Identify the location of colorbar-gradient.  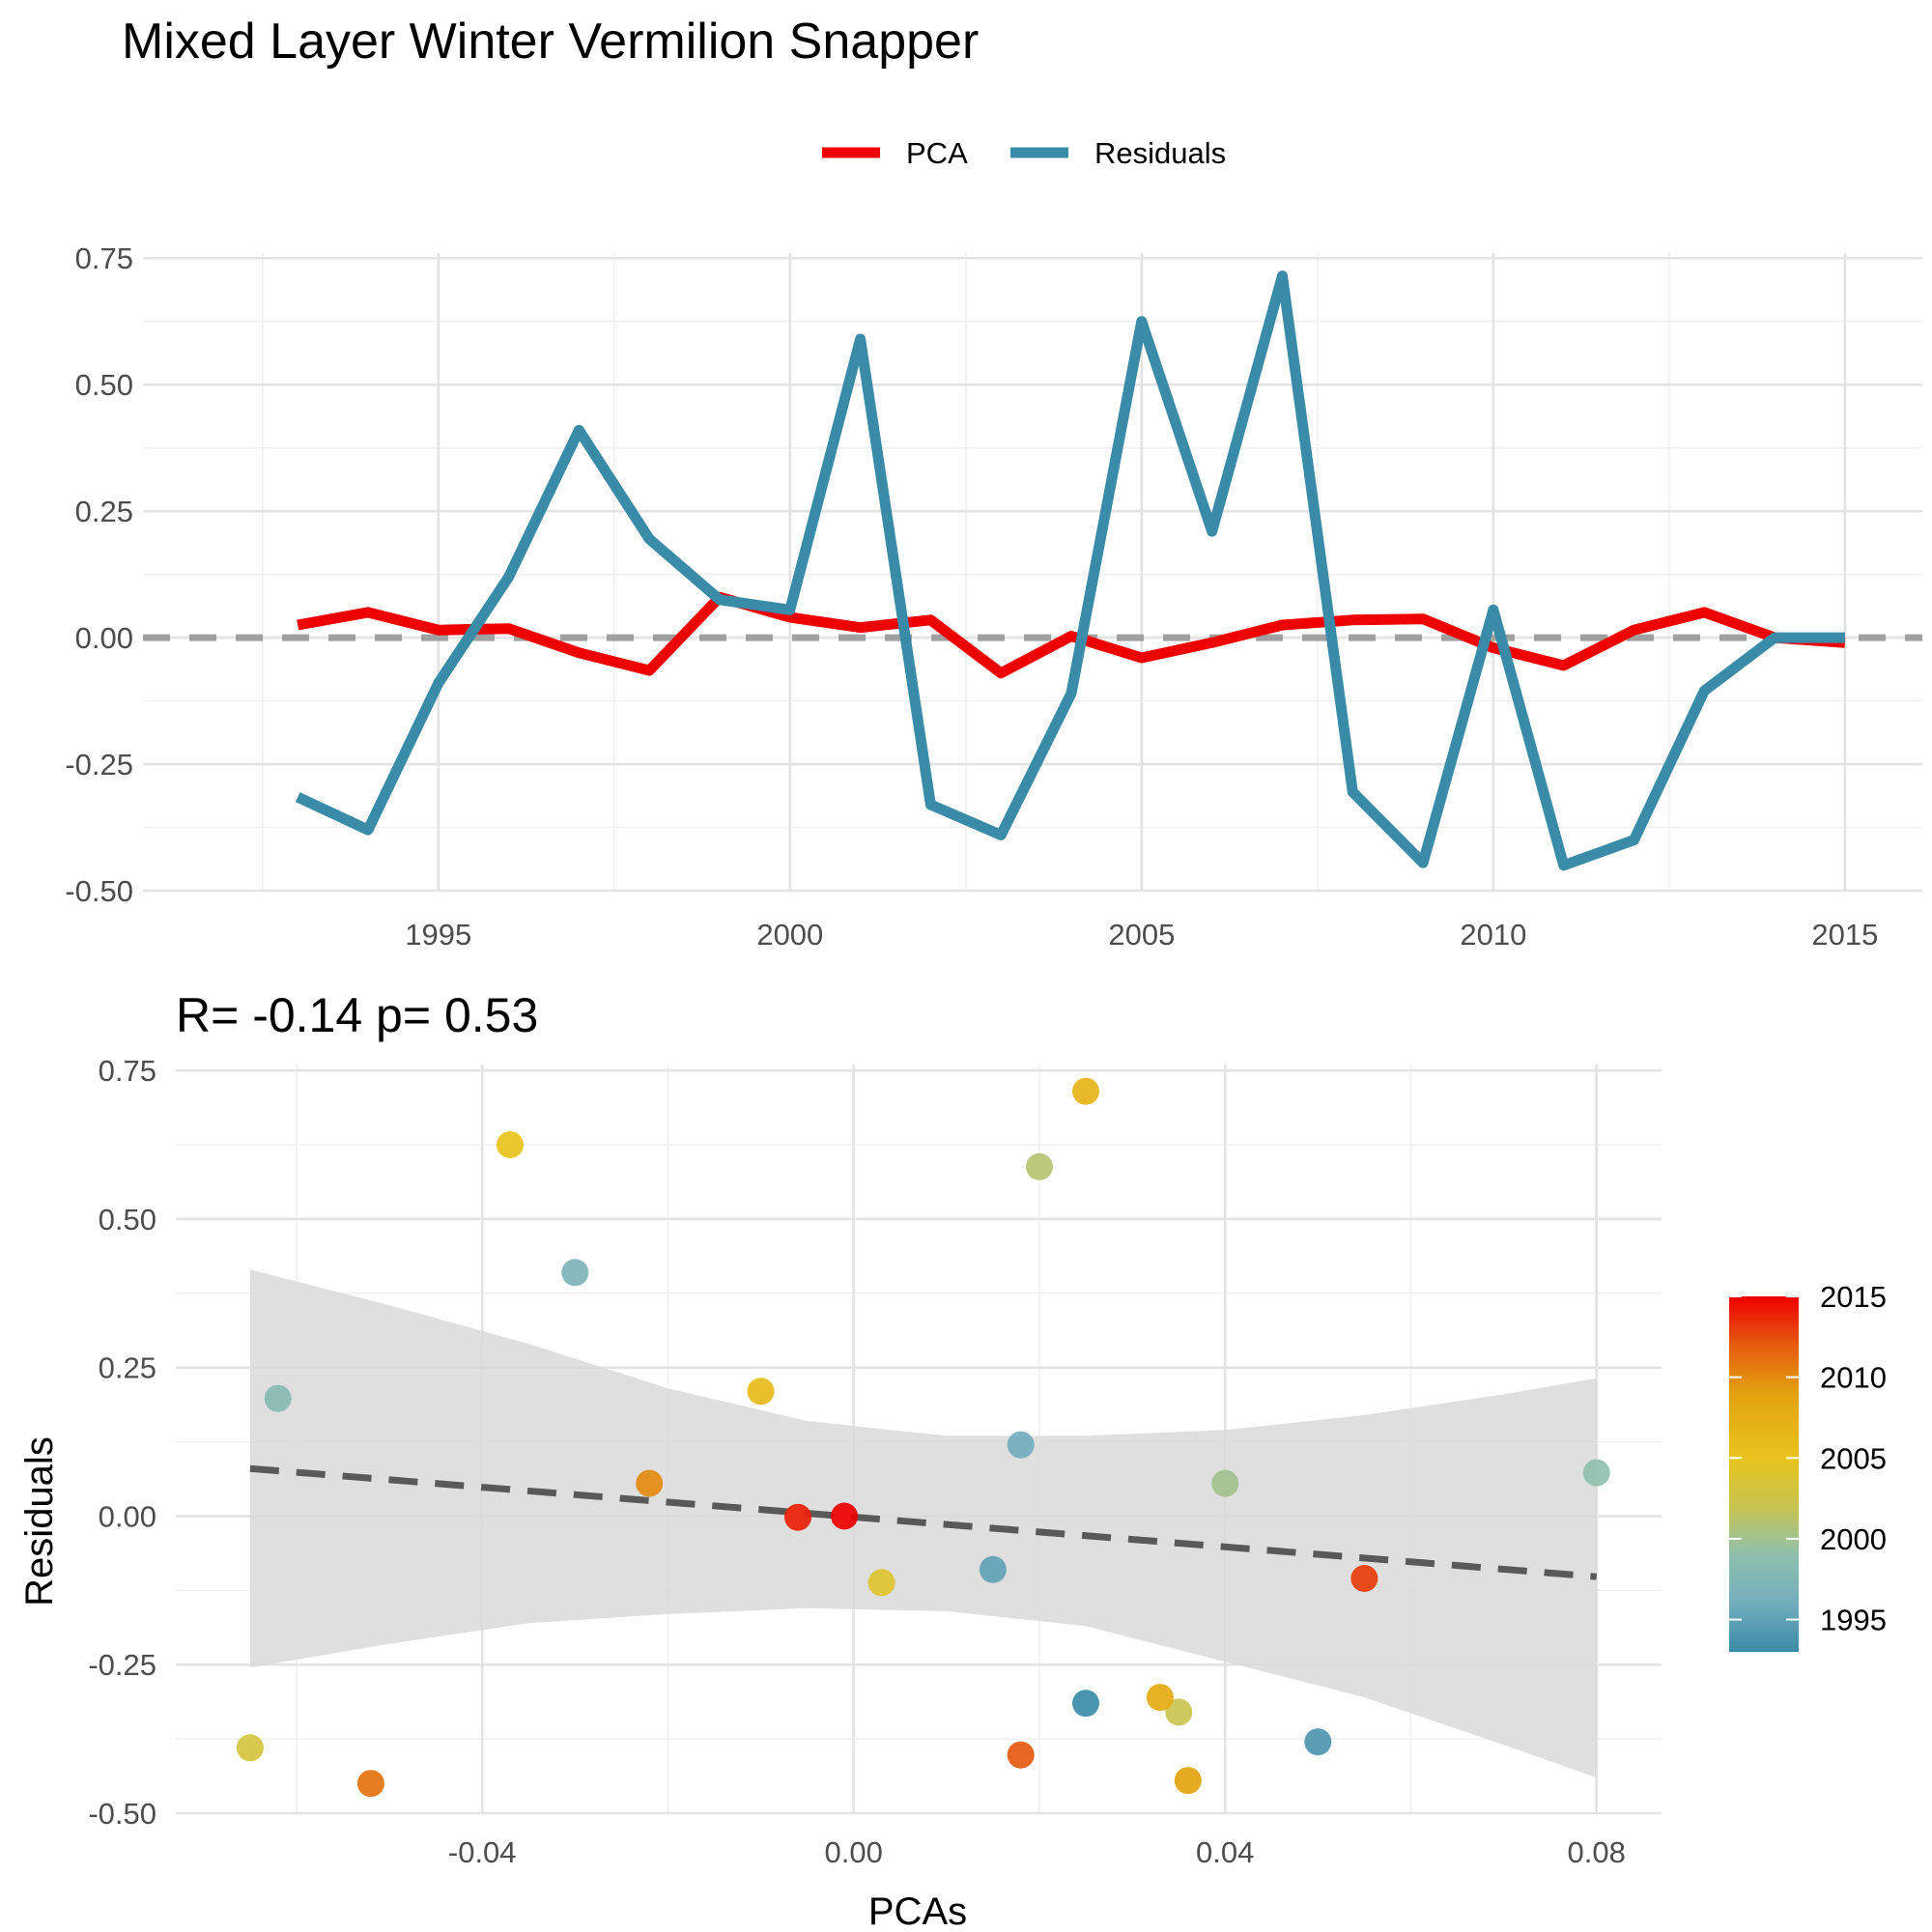
(1764, 1474).